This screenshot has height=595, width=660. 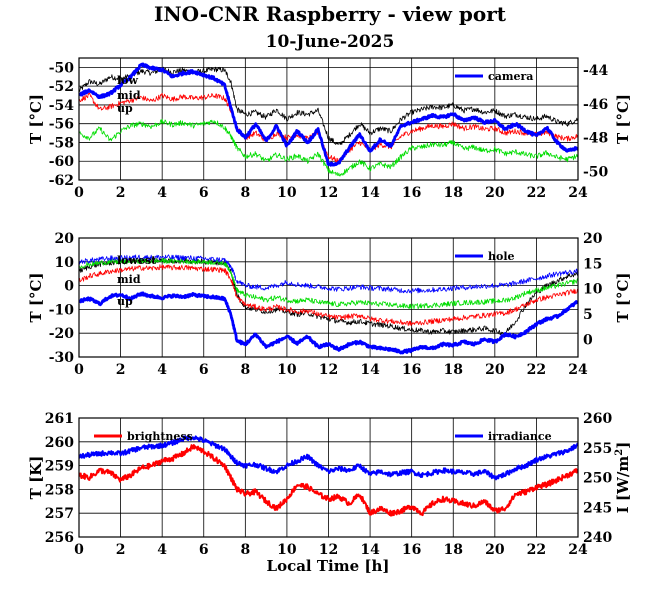 I want to click on y-tick-label: -52, so click(x=61, y=87).